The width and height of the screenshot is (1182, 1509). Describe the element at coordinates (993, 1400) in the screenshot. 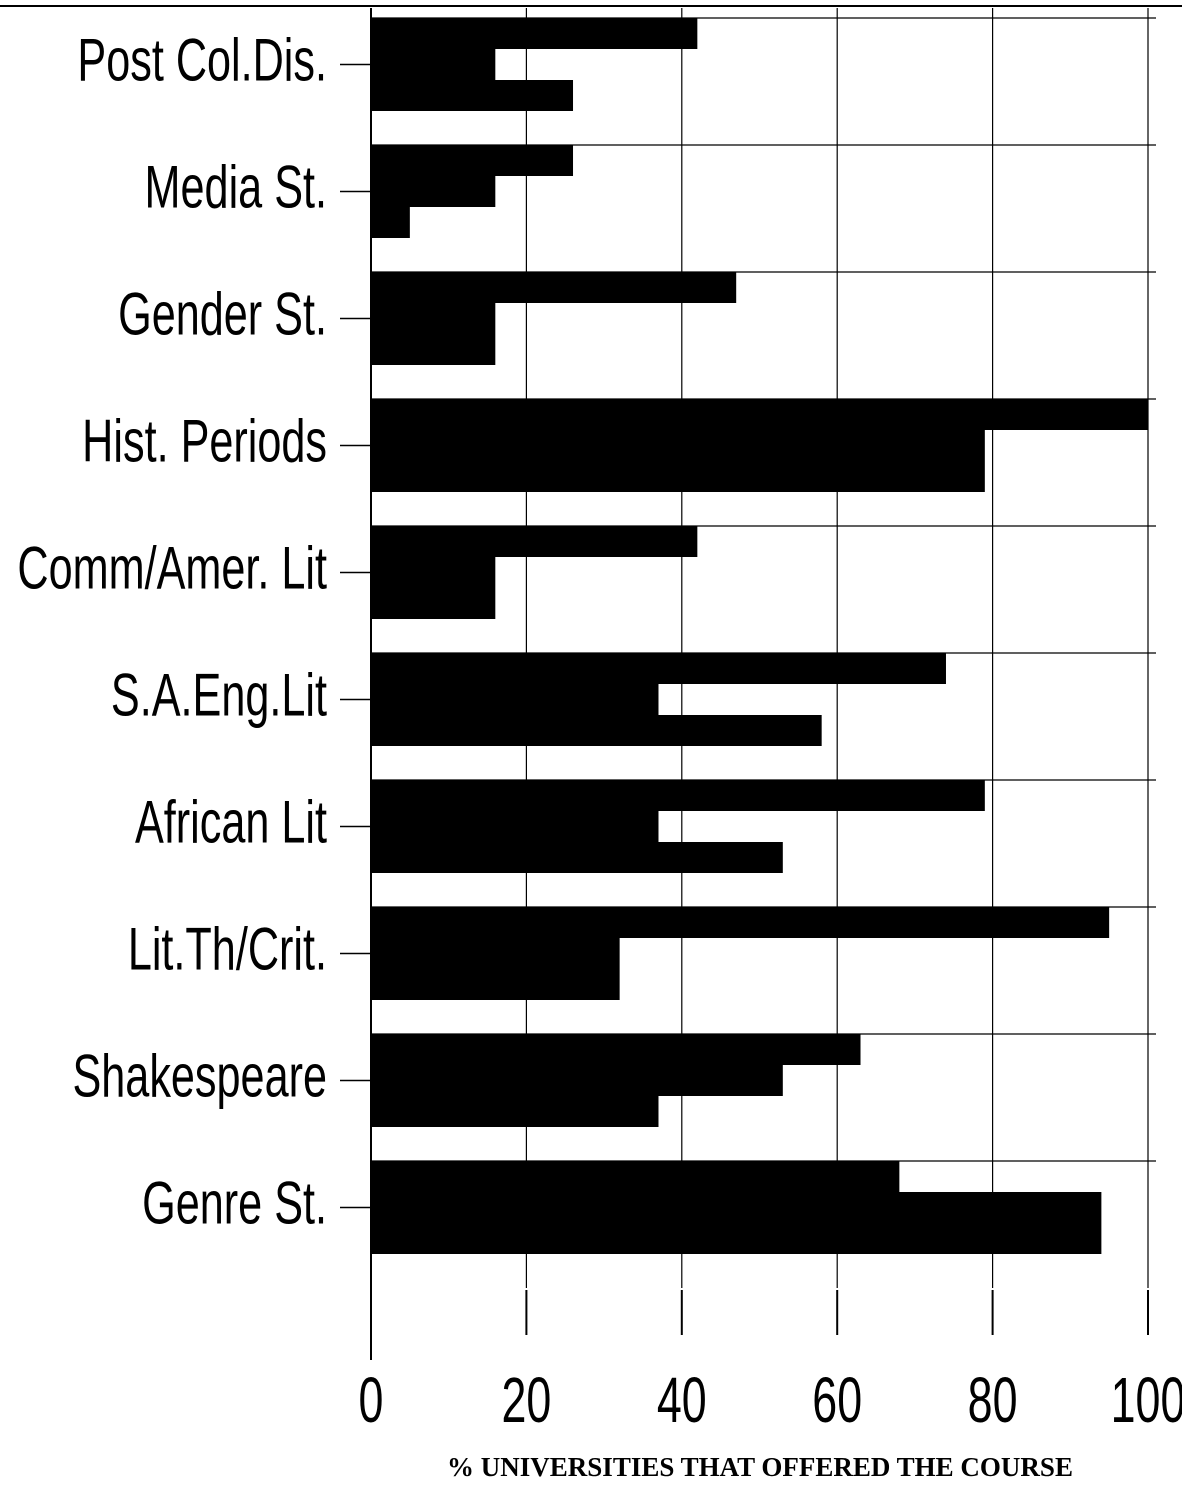

I see `x-tick-label: 80` at that location.